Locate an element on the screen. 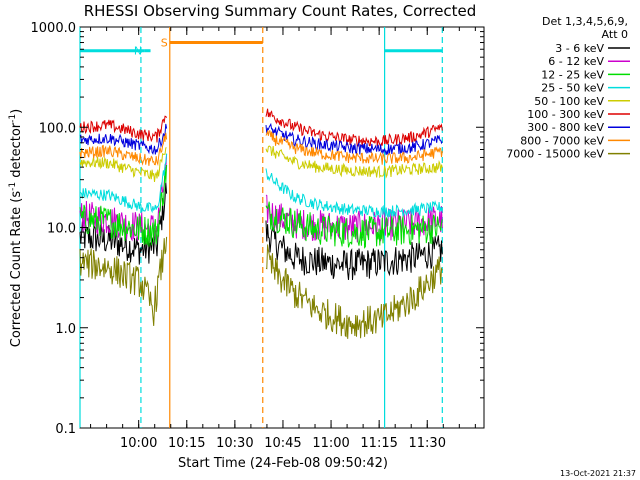 This screenshot has width=640, height=480. legend-label: 12 - 25 keV is located at coordinates (572, 74).